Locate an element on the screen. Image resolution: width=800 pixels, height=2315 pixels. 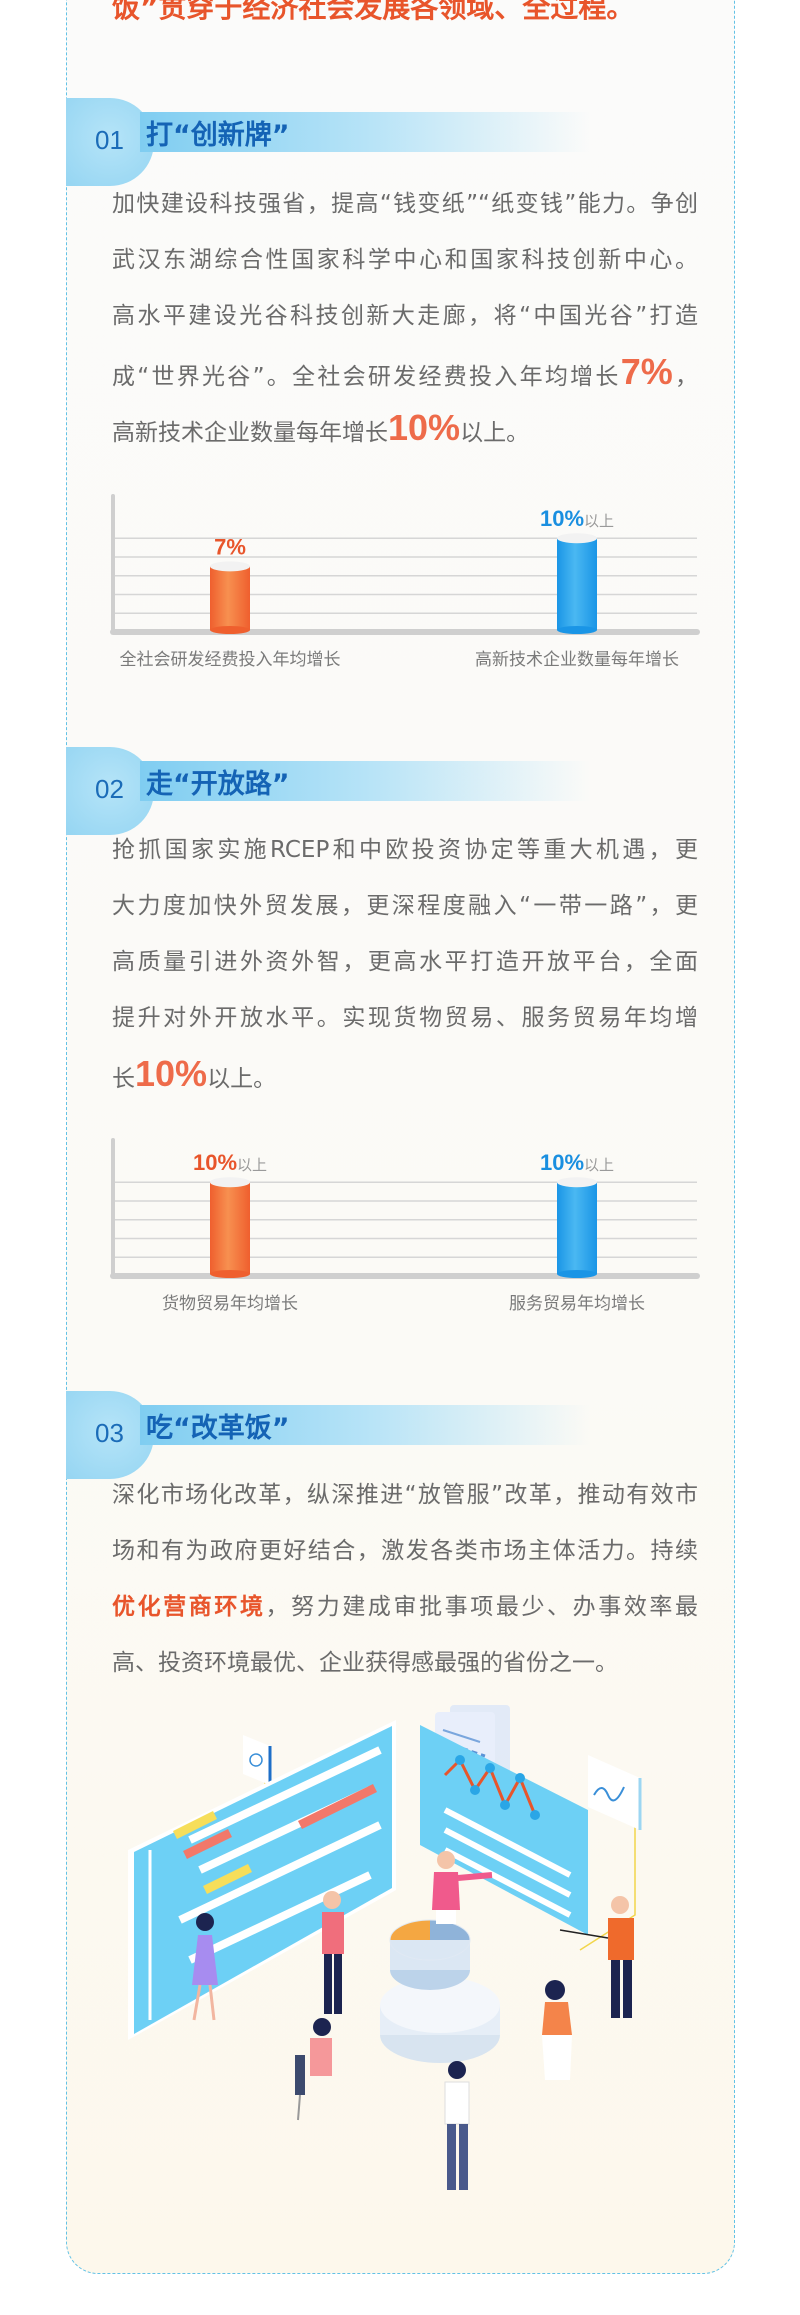
text: 成“世界光谷”。全社会研发经费投入年均增长 is located at coordinates (366, 377).